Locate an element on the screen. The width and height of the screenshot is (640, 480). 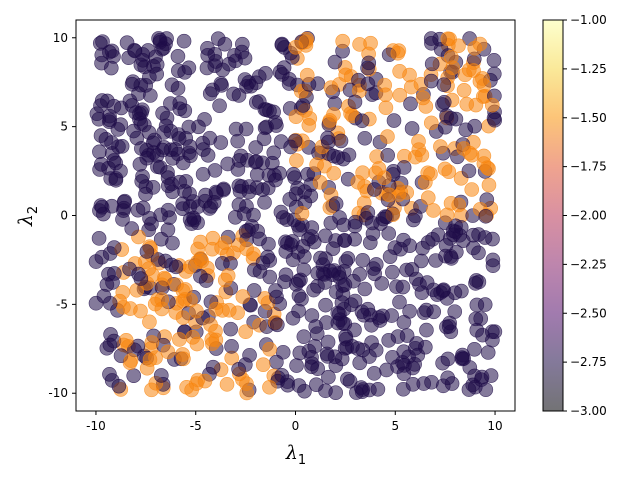
y-tick-label: -10 is located at coordinates (58, 393).